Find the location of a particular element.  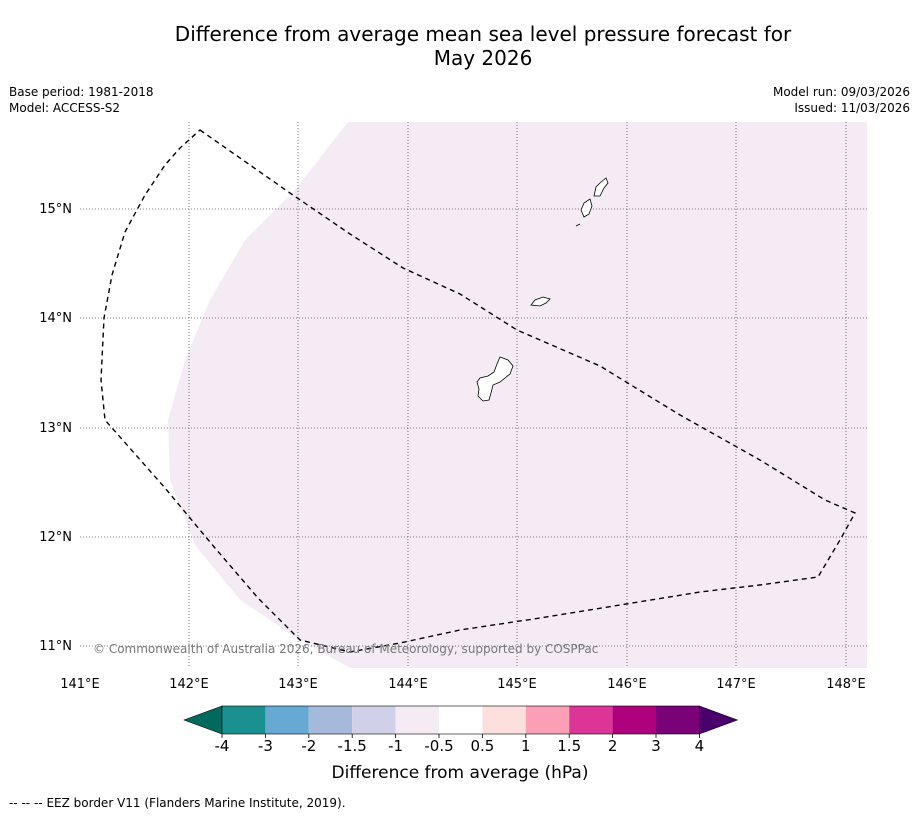

colorbar-tick-label: -0.5 is located at coordinates (438, 746).